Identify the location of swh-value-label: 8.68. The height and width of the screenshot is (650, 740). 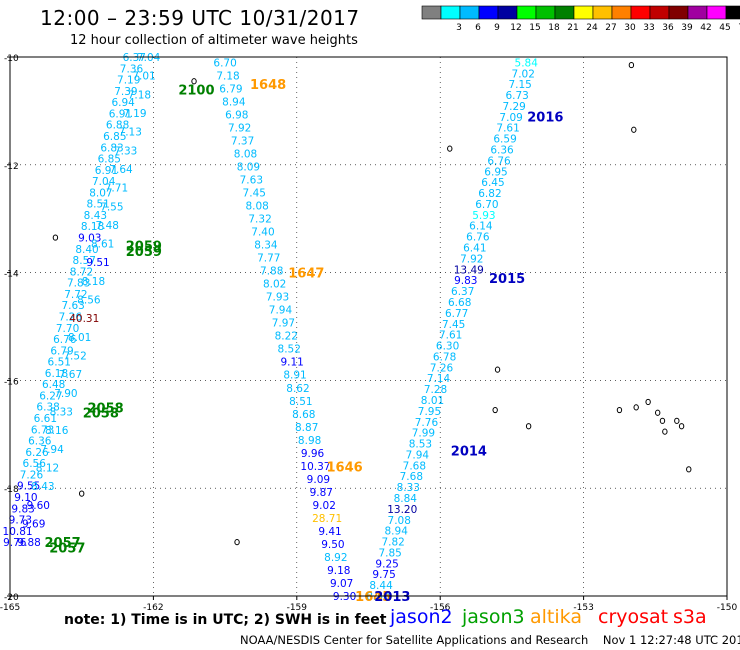
(303, 415).